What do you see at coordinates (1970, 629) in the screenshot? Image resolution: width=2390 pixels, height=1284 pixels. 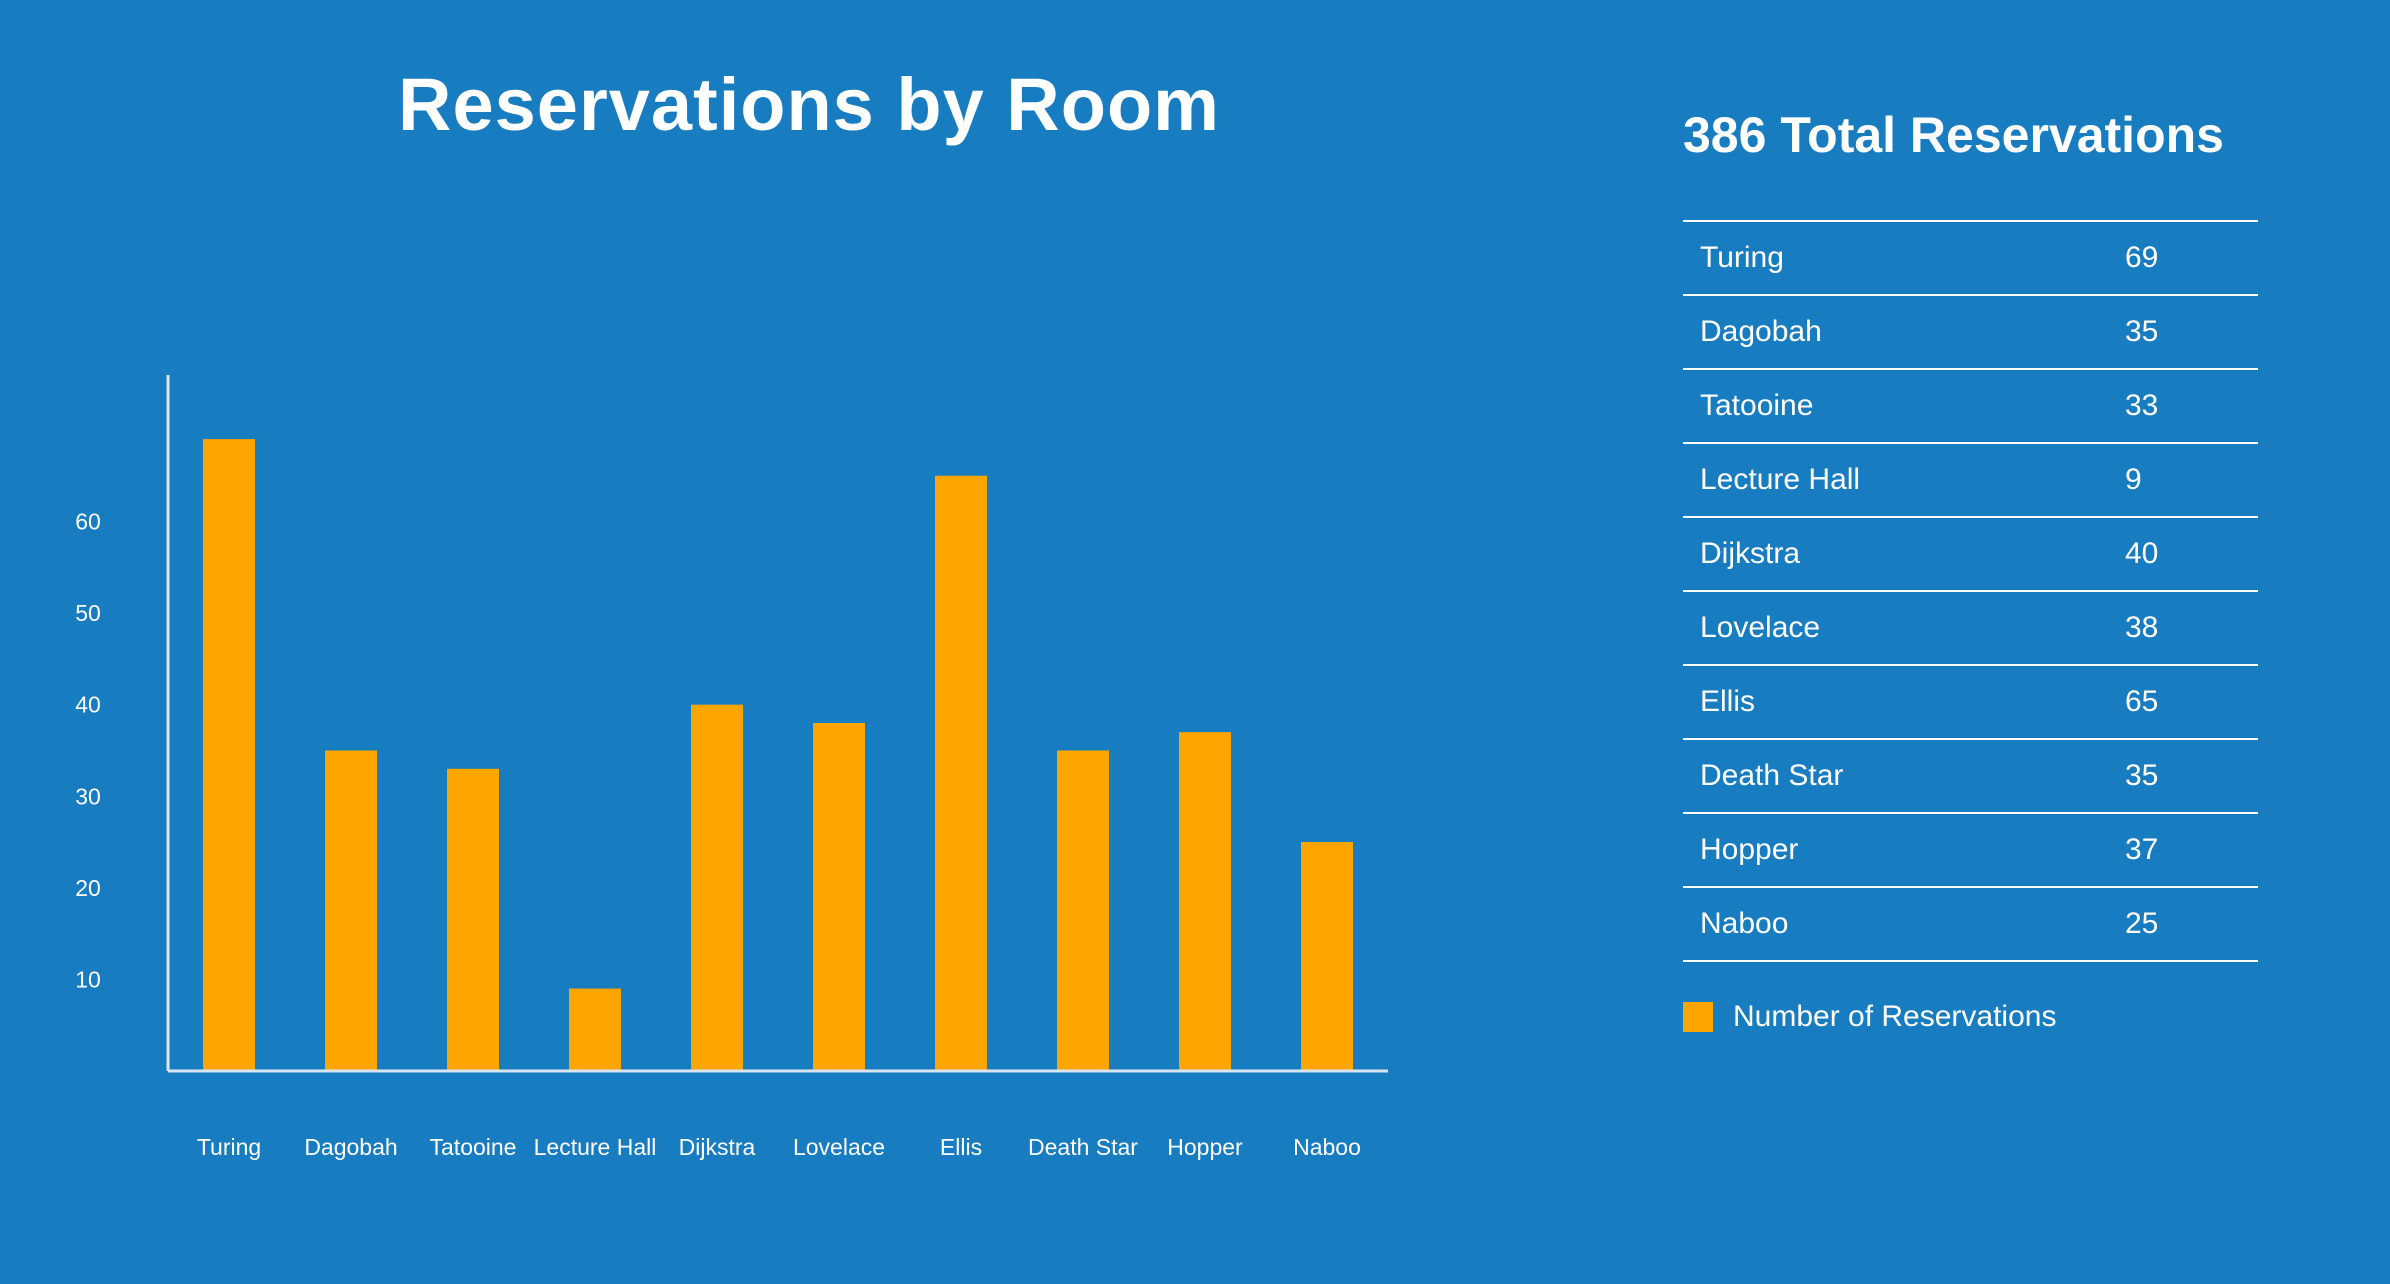 I see `table-row: Lovelace 38` at bounding box center [1970, 629].